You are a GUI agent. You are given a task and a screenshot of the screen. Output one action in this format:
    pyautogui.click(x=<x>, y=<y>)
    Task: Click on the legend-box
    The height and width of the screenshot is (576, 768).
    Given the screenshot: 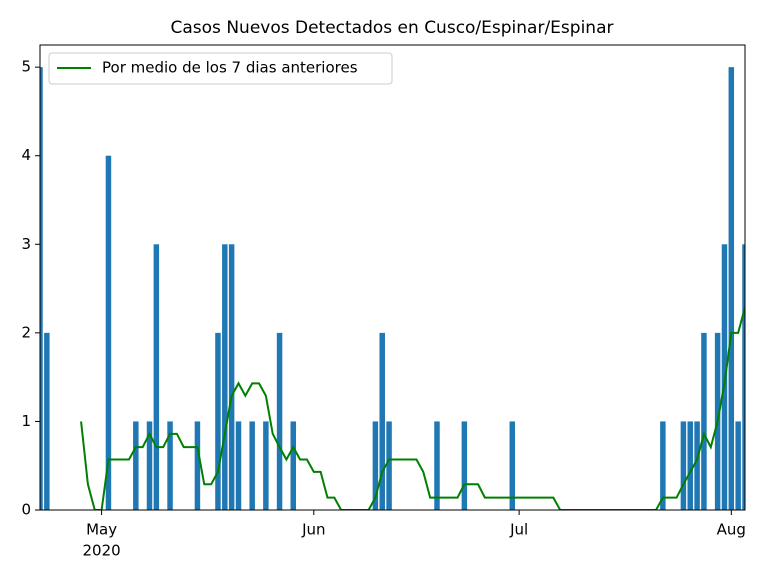 What is the action you would take?
    pyautogui.click(x=220, y=68)
    